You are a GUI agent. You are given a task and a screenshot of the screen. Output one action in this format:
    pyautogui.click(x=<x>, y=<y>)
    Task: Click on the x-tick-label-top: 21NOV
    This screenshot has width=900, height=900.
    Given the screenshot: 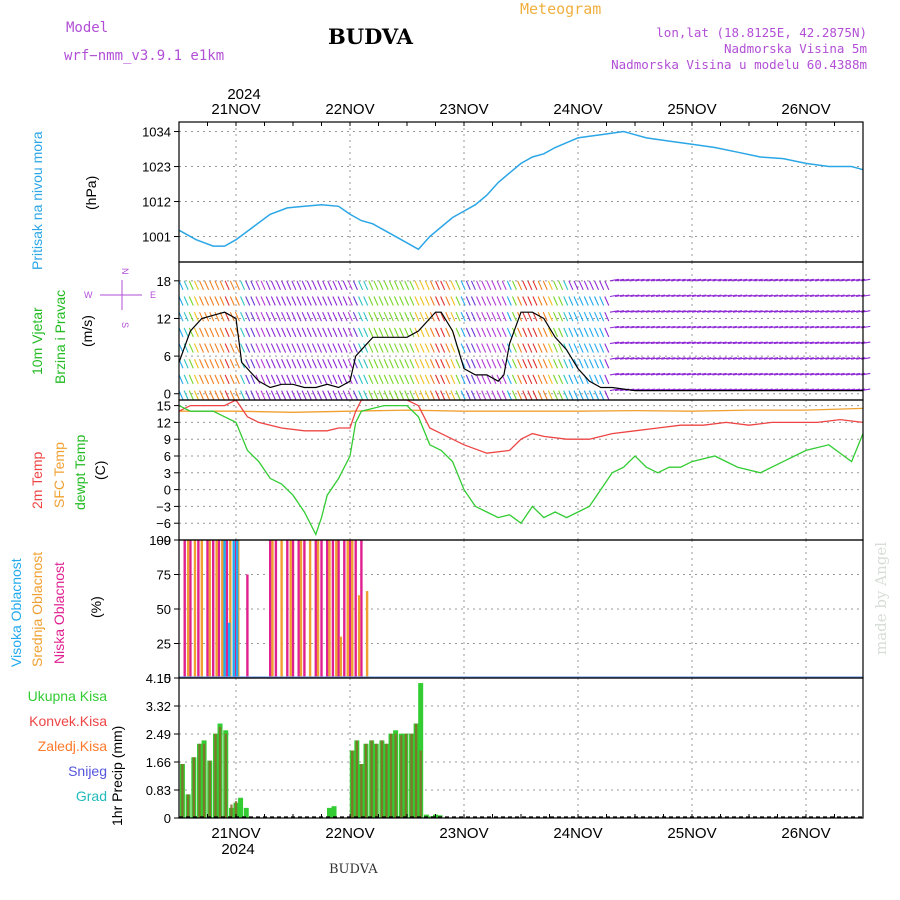 What is the action you would take?
    pyautogui.click(x=235, y=109)
    